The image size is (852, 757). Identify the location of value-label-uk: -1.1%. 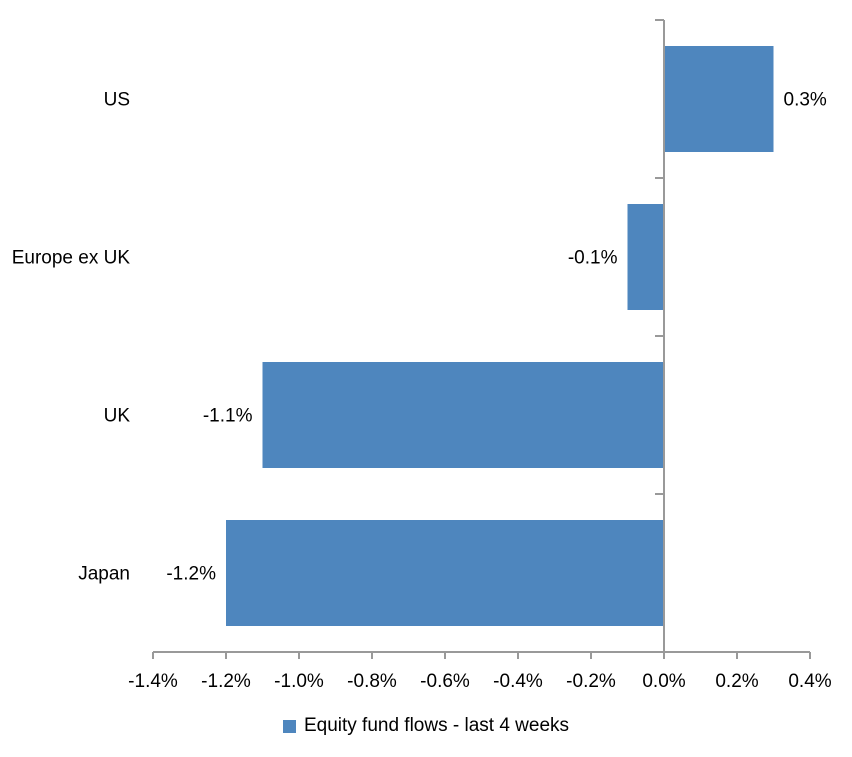
(228, 416).